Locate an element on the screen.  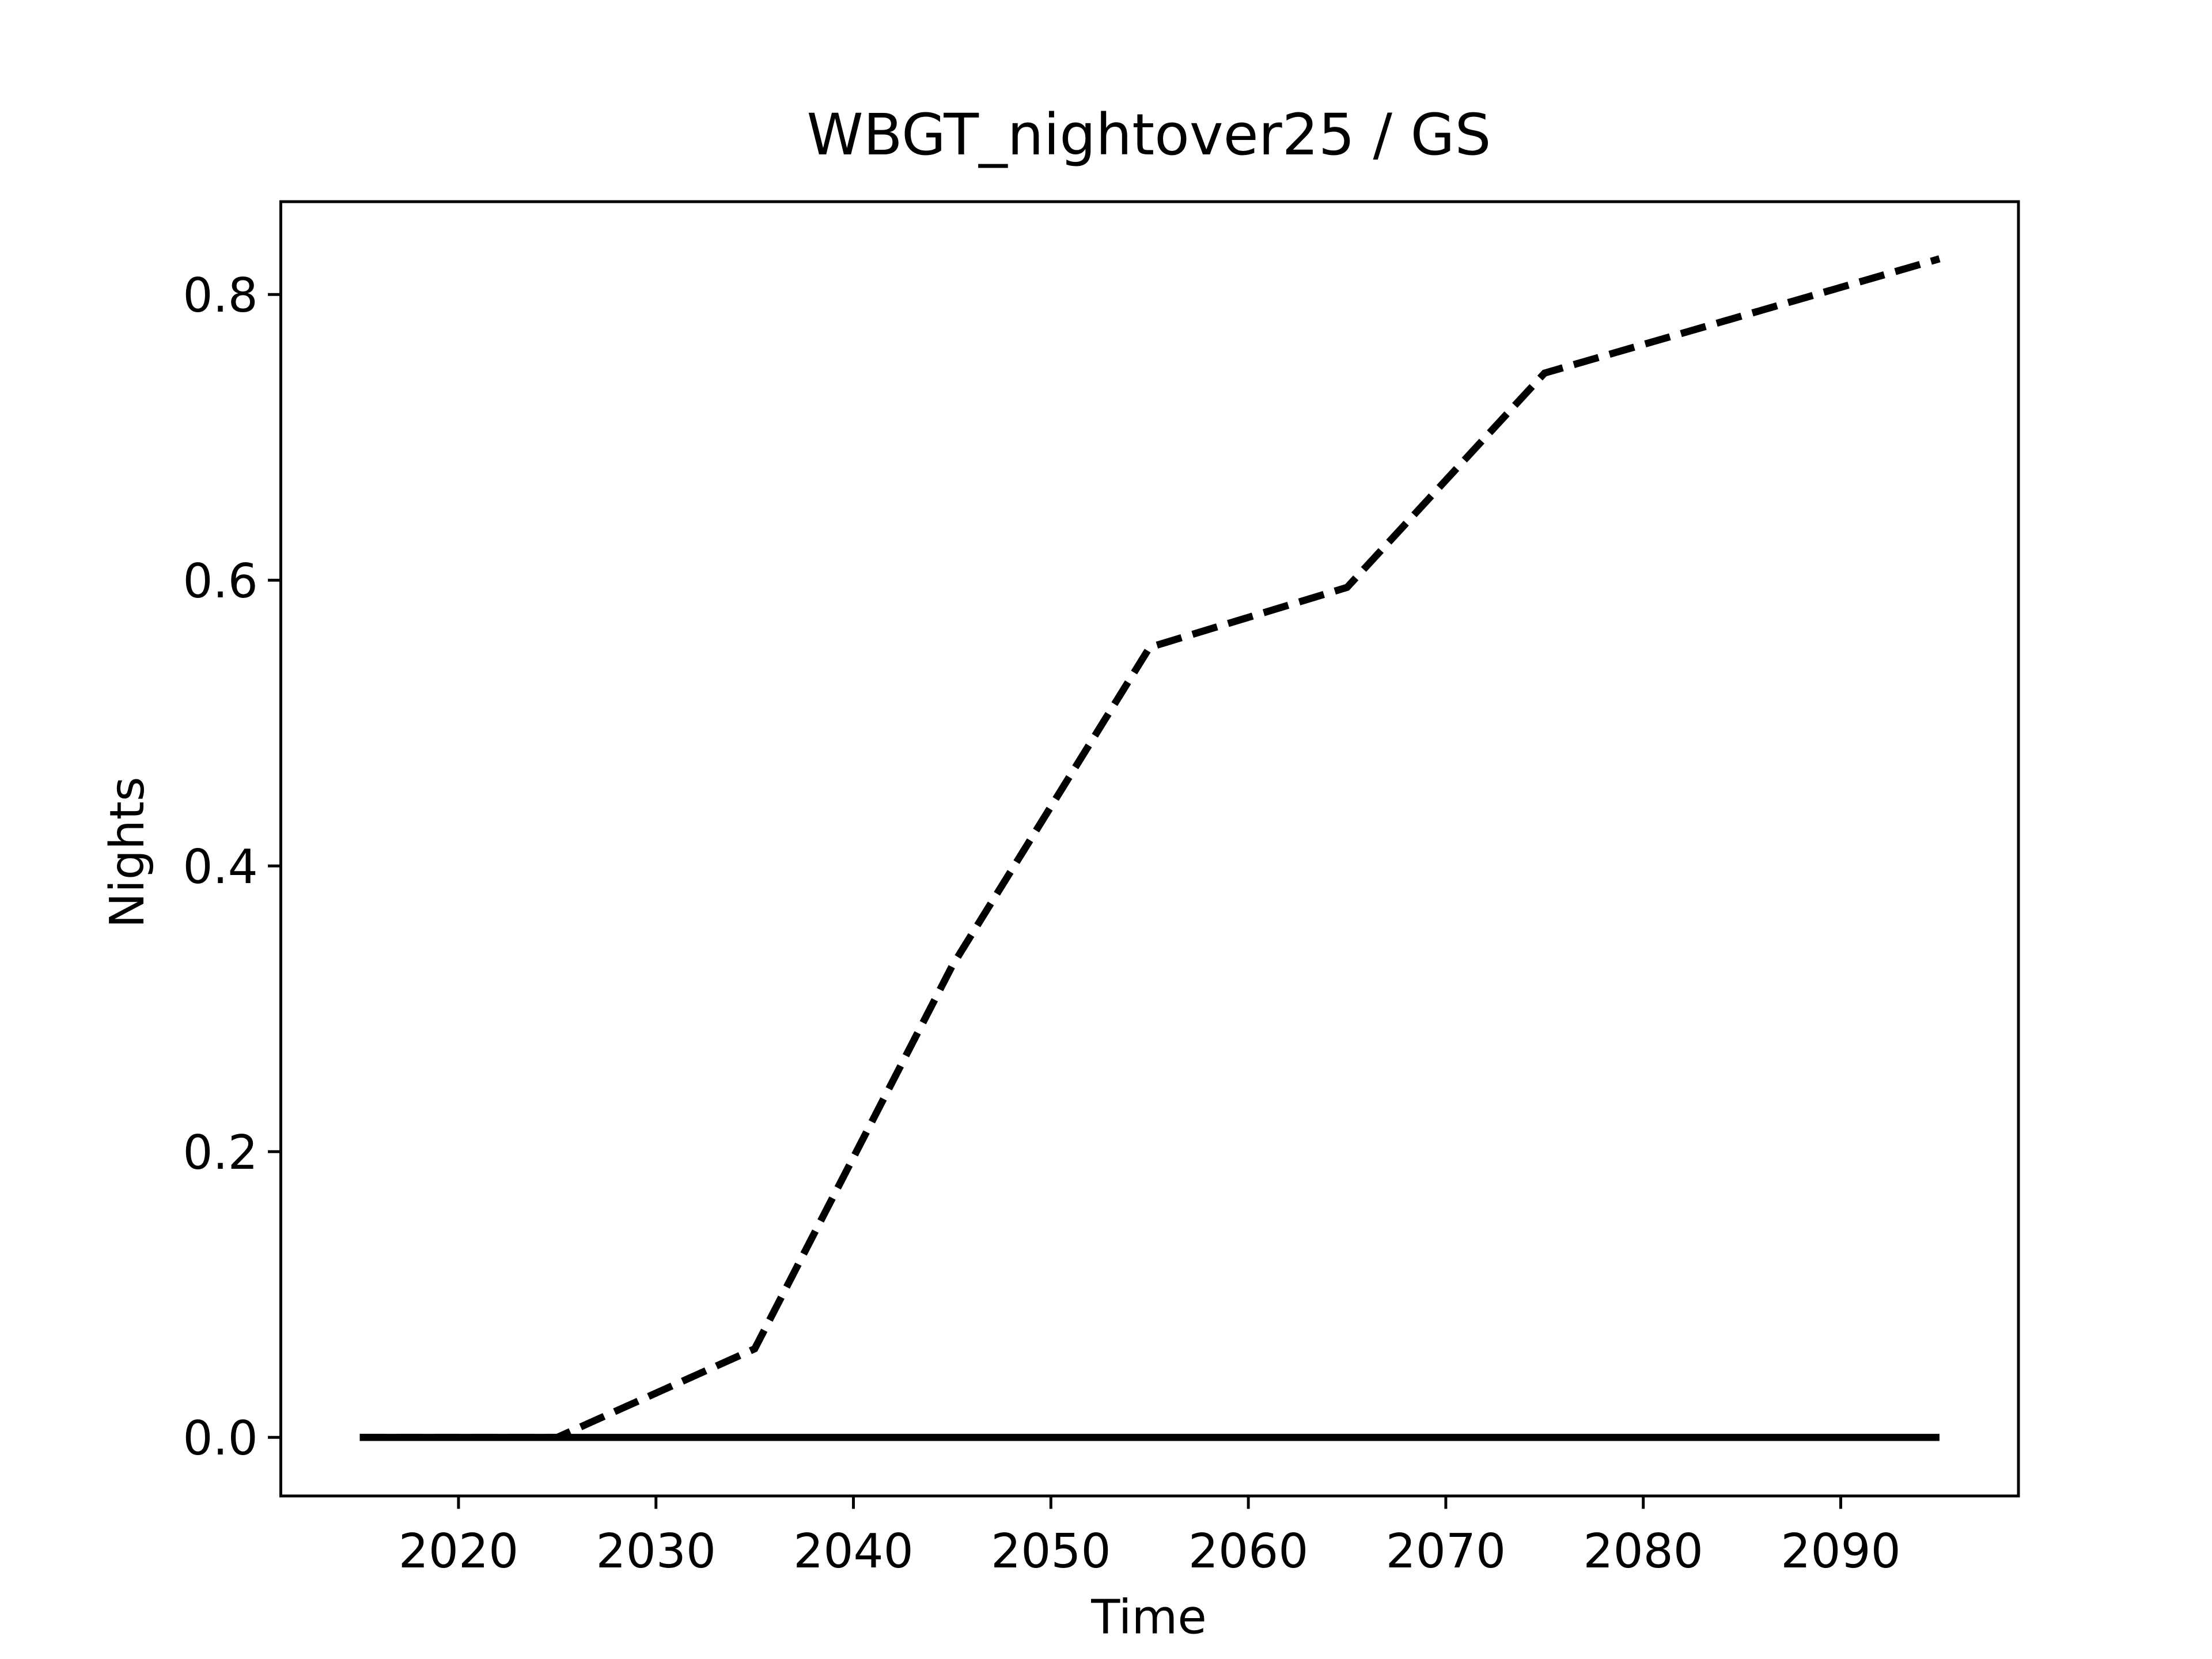
x-tick-label: 2040 is located at coordinates (853, 1551).